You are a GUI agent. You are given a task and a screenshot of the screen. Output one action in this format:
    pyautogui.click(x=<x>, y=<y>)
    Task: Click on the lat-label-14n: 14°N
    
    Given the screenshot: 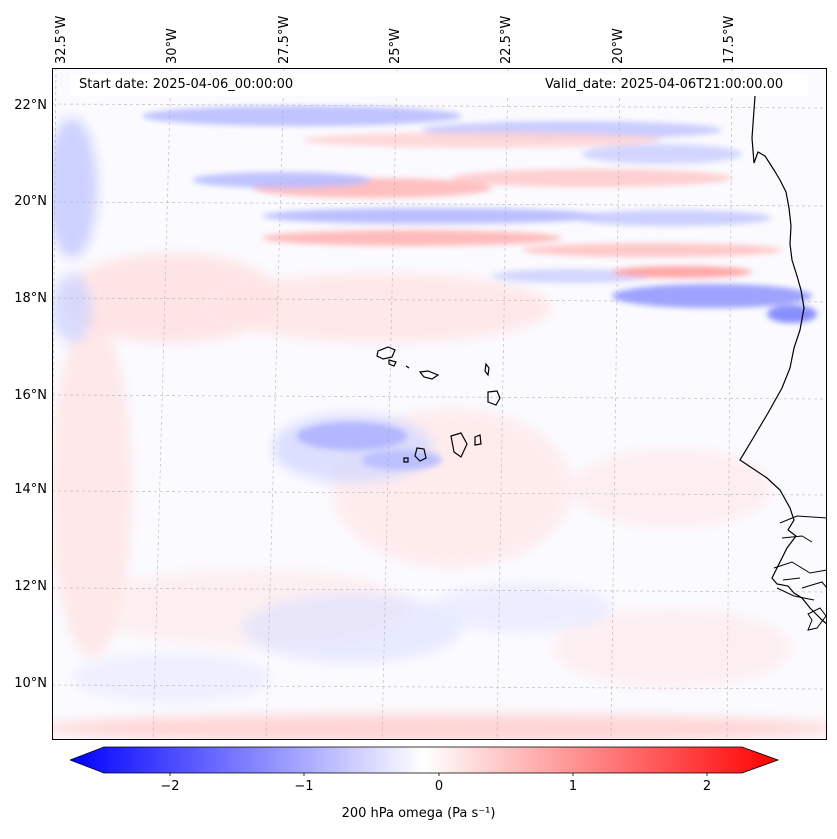 What is the action you would take?
    pyautogui.click(x=30, y=489)
    